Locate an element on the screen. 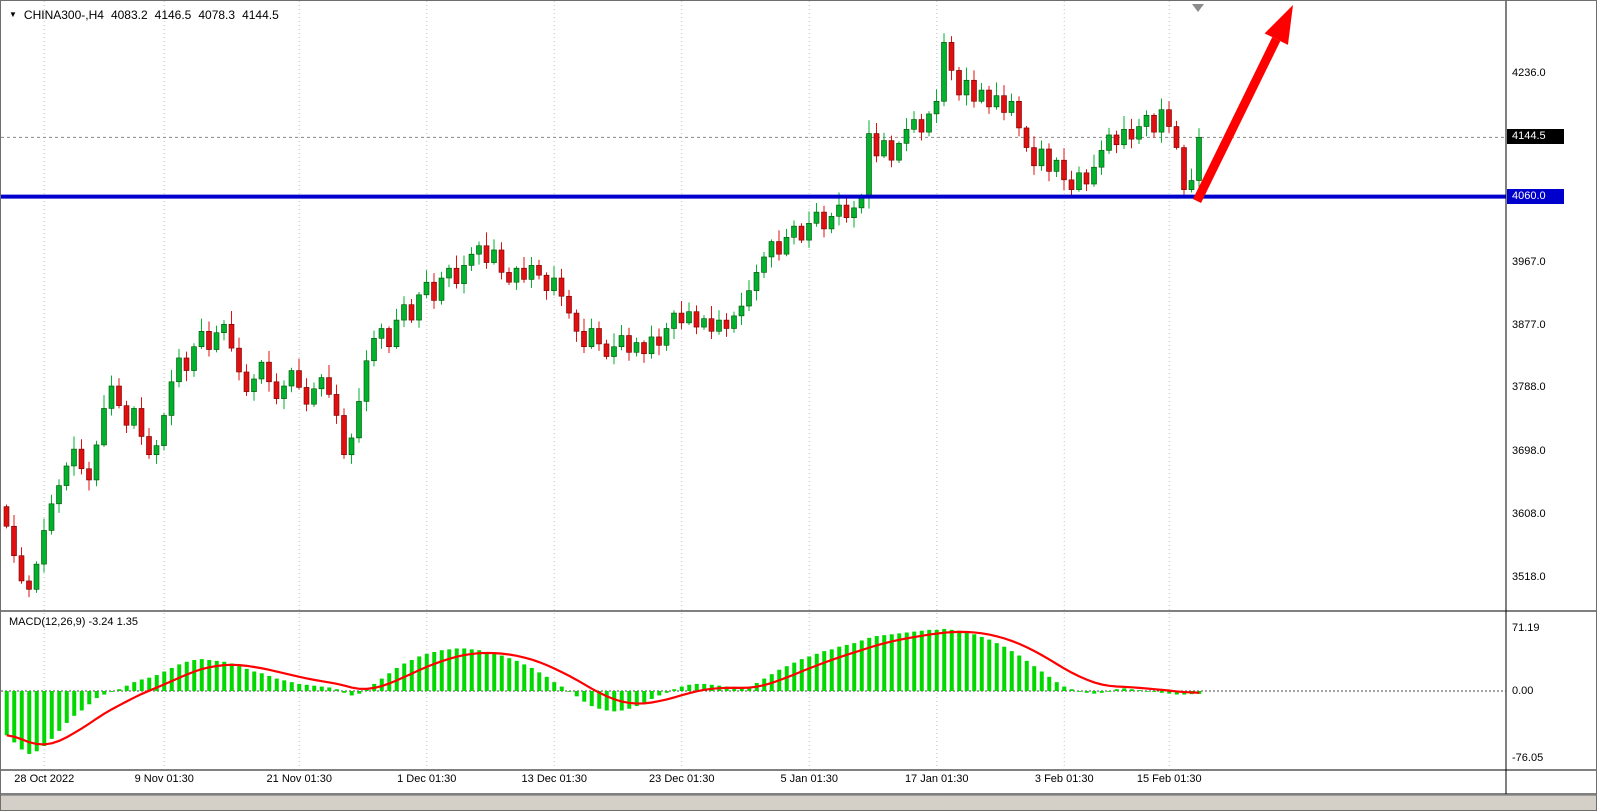 This screenshot has width=1597, height=811. time-axis-label: 17 Jan 01:30 is located at coordinates (936, 779).